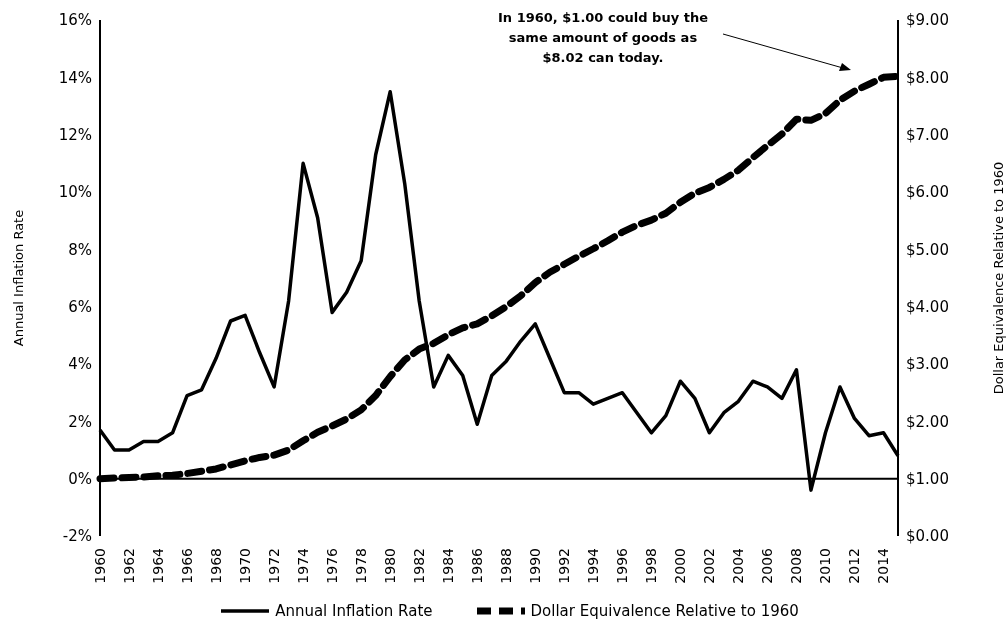 This screenshot has width=1008, height=643. I want to click on y-tick-label: 6%, so click(80, 306).